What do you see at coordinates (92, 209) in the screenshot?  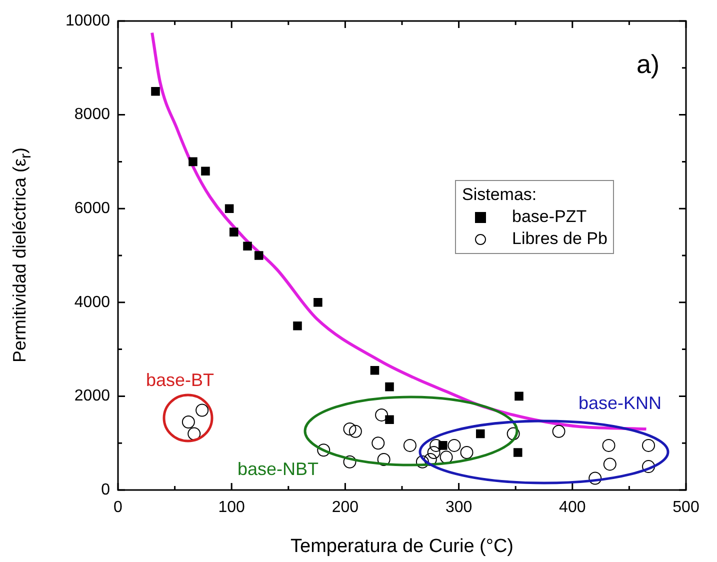 I see `y-tick-label: 6000` at bounding box center [92, 209].